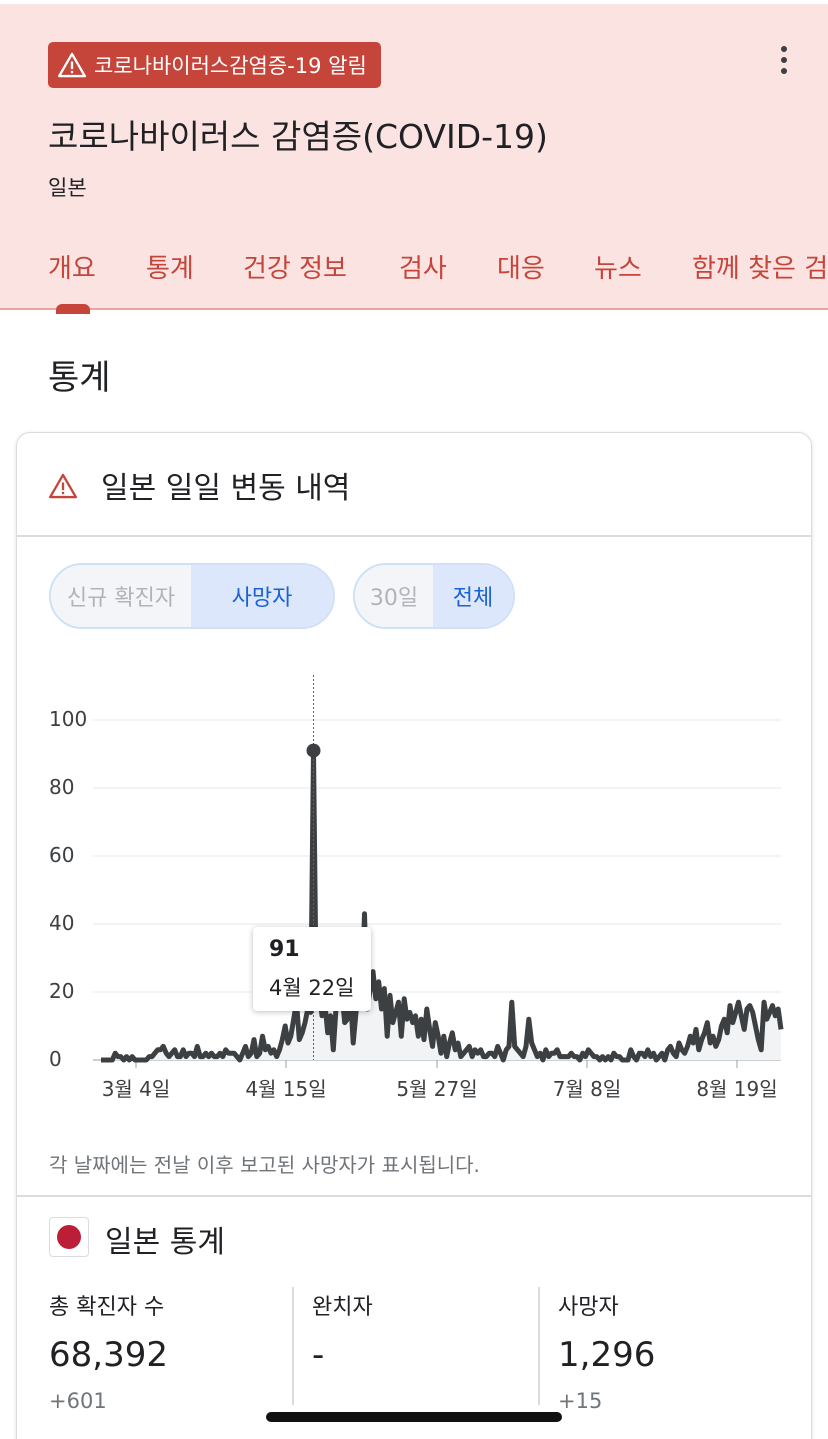 The width and height of the screenshot is (828, 1439). What do you see at coordinates (72, 269) in the screenshot?
I see `tab-overview: 개요` at bounding box center [72, 269].